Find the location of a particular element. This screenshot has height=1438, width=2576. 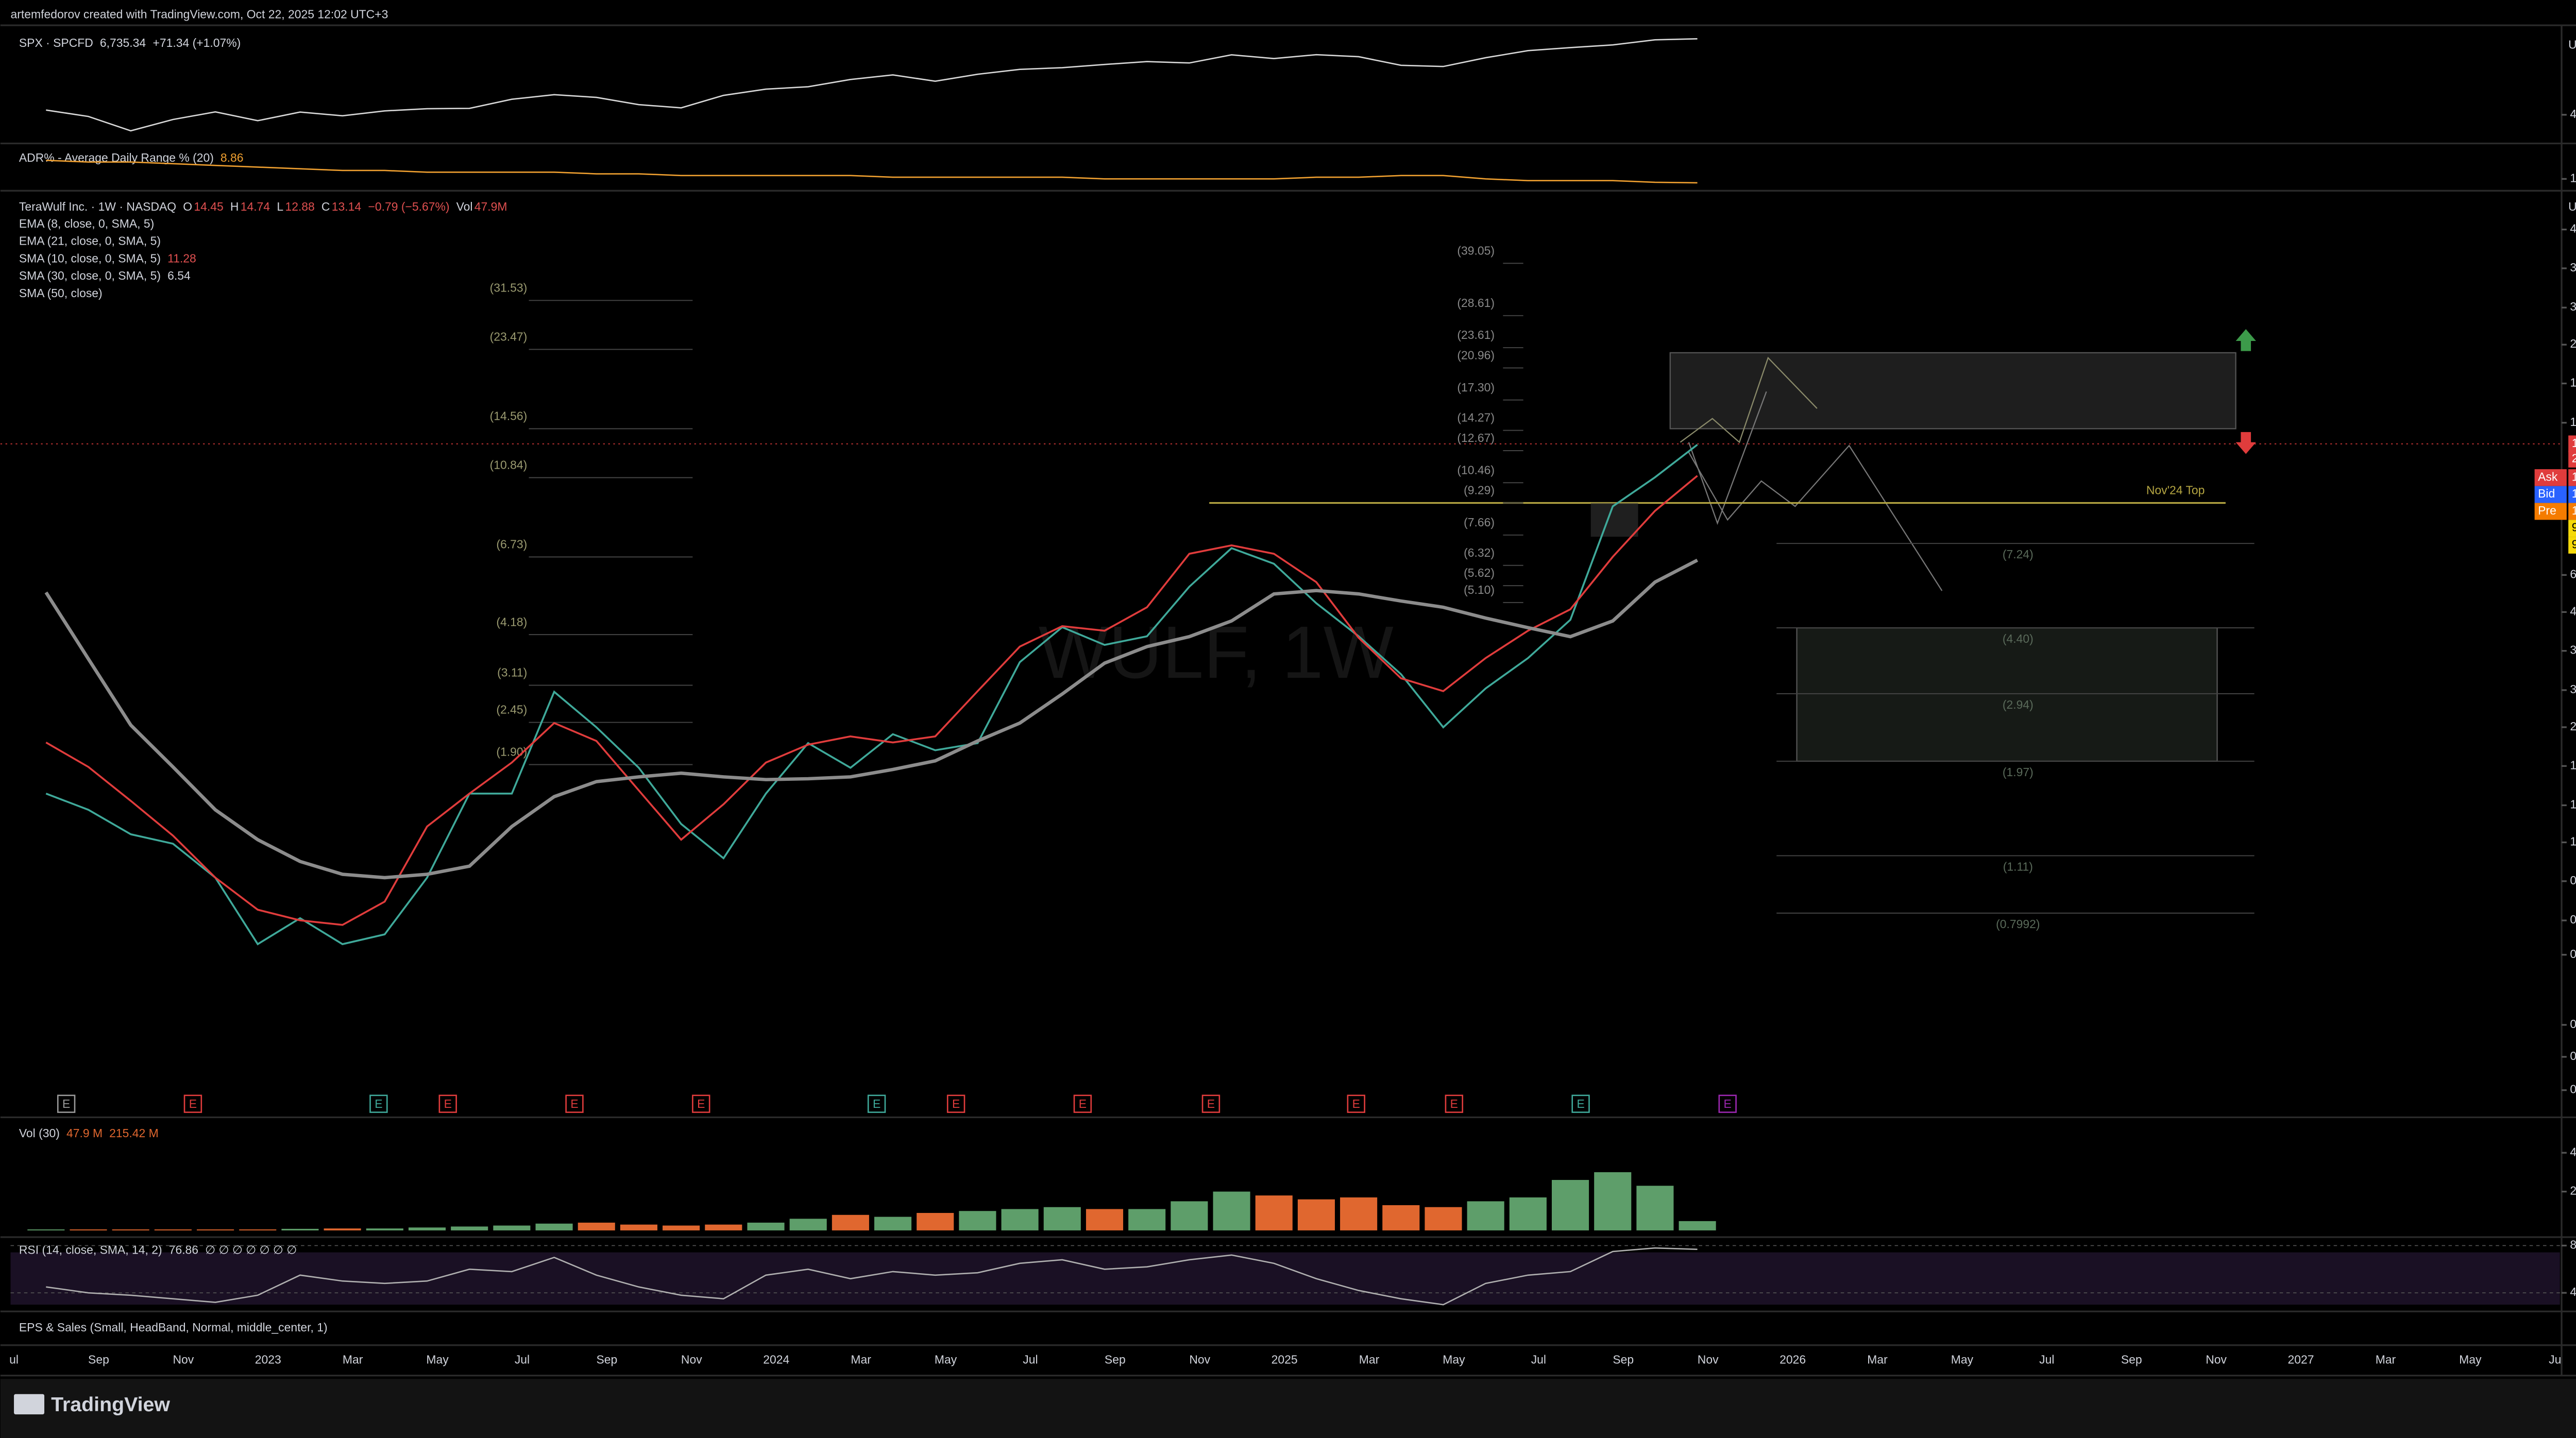

y-tick-label: 0.6100 is located at coordinates (2573, 954).